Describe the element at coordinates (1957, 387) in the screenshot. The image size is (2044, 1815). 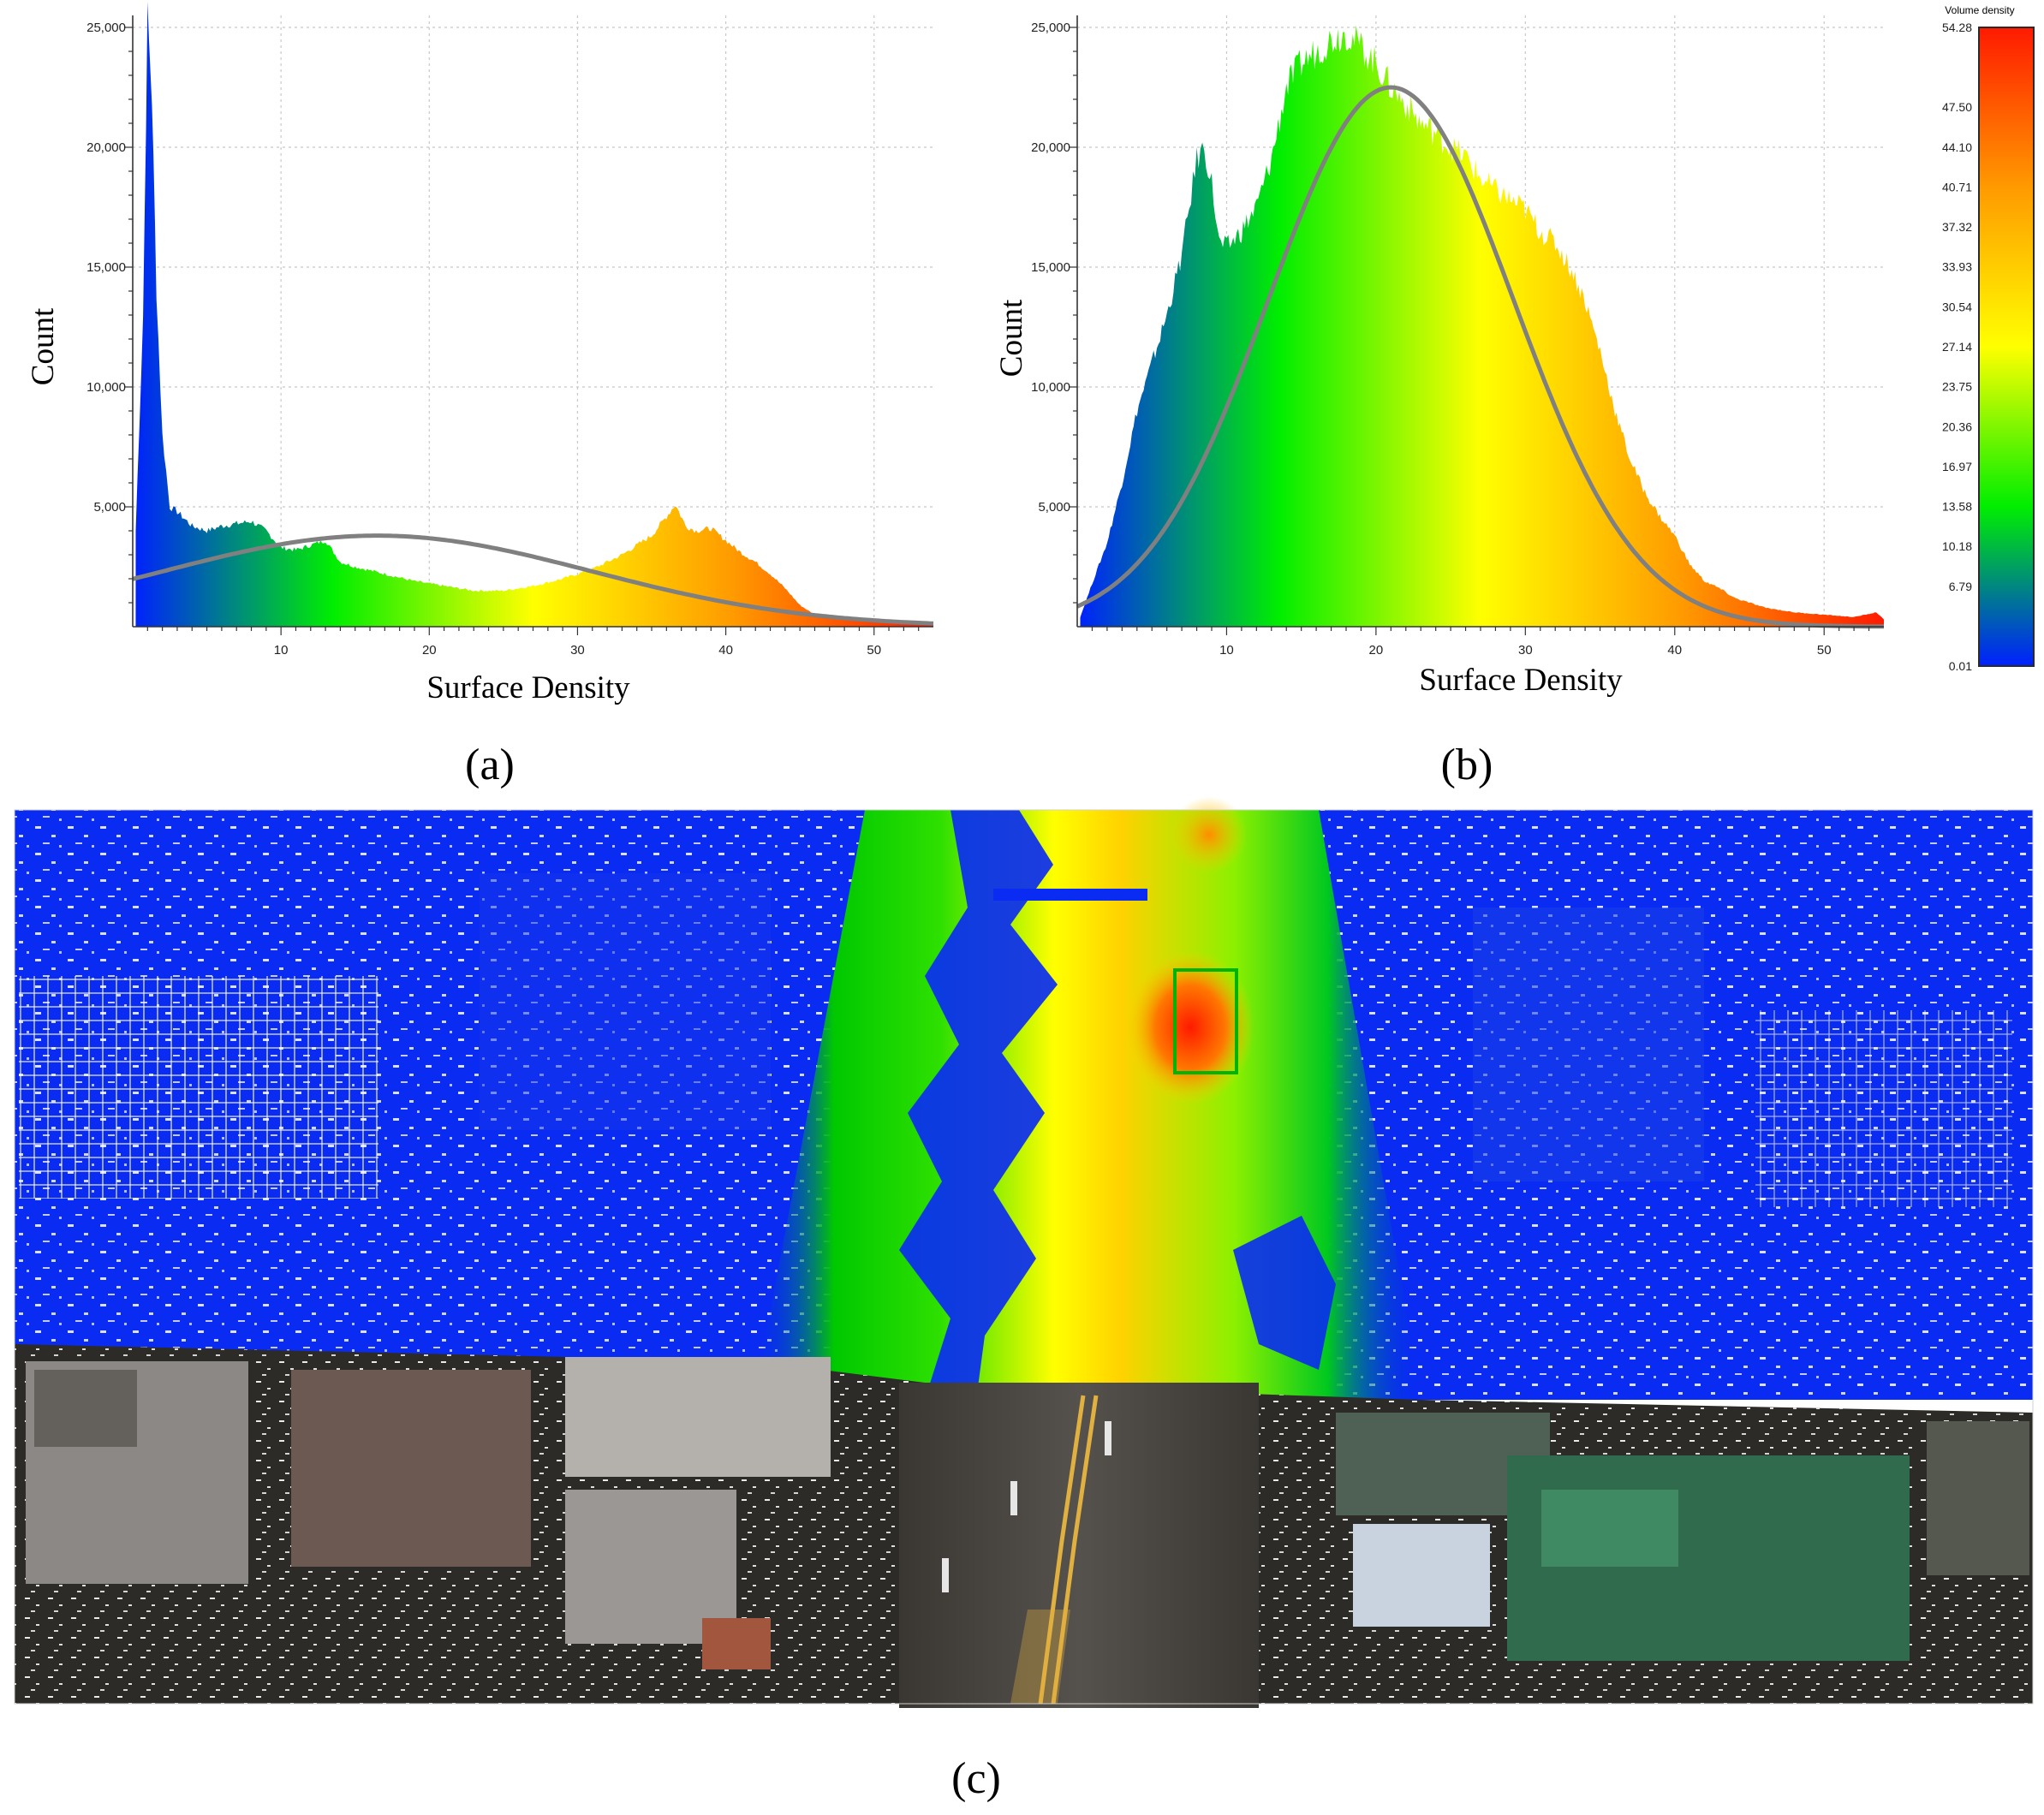
I see `colorbar-tick-label: 23.75` at that location.